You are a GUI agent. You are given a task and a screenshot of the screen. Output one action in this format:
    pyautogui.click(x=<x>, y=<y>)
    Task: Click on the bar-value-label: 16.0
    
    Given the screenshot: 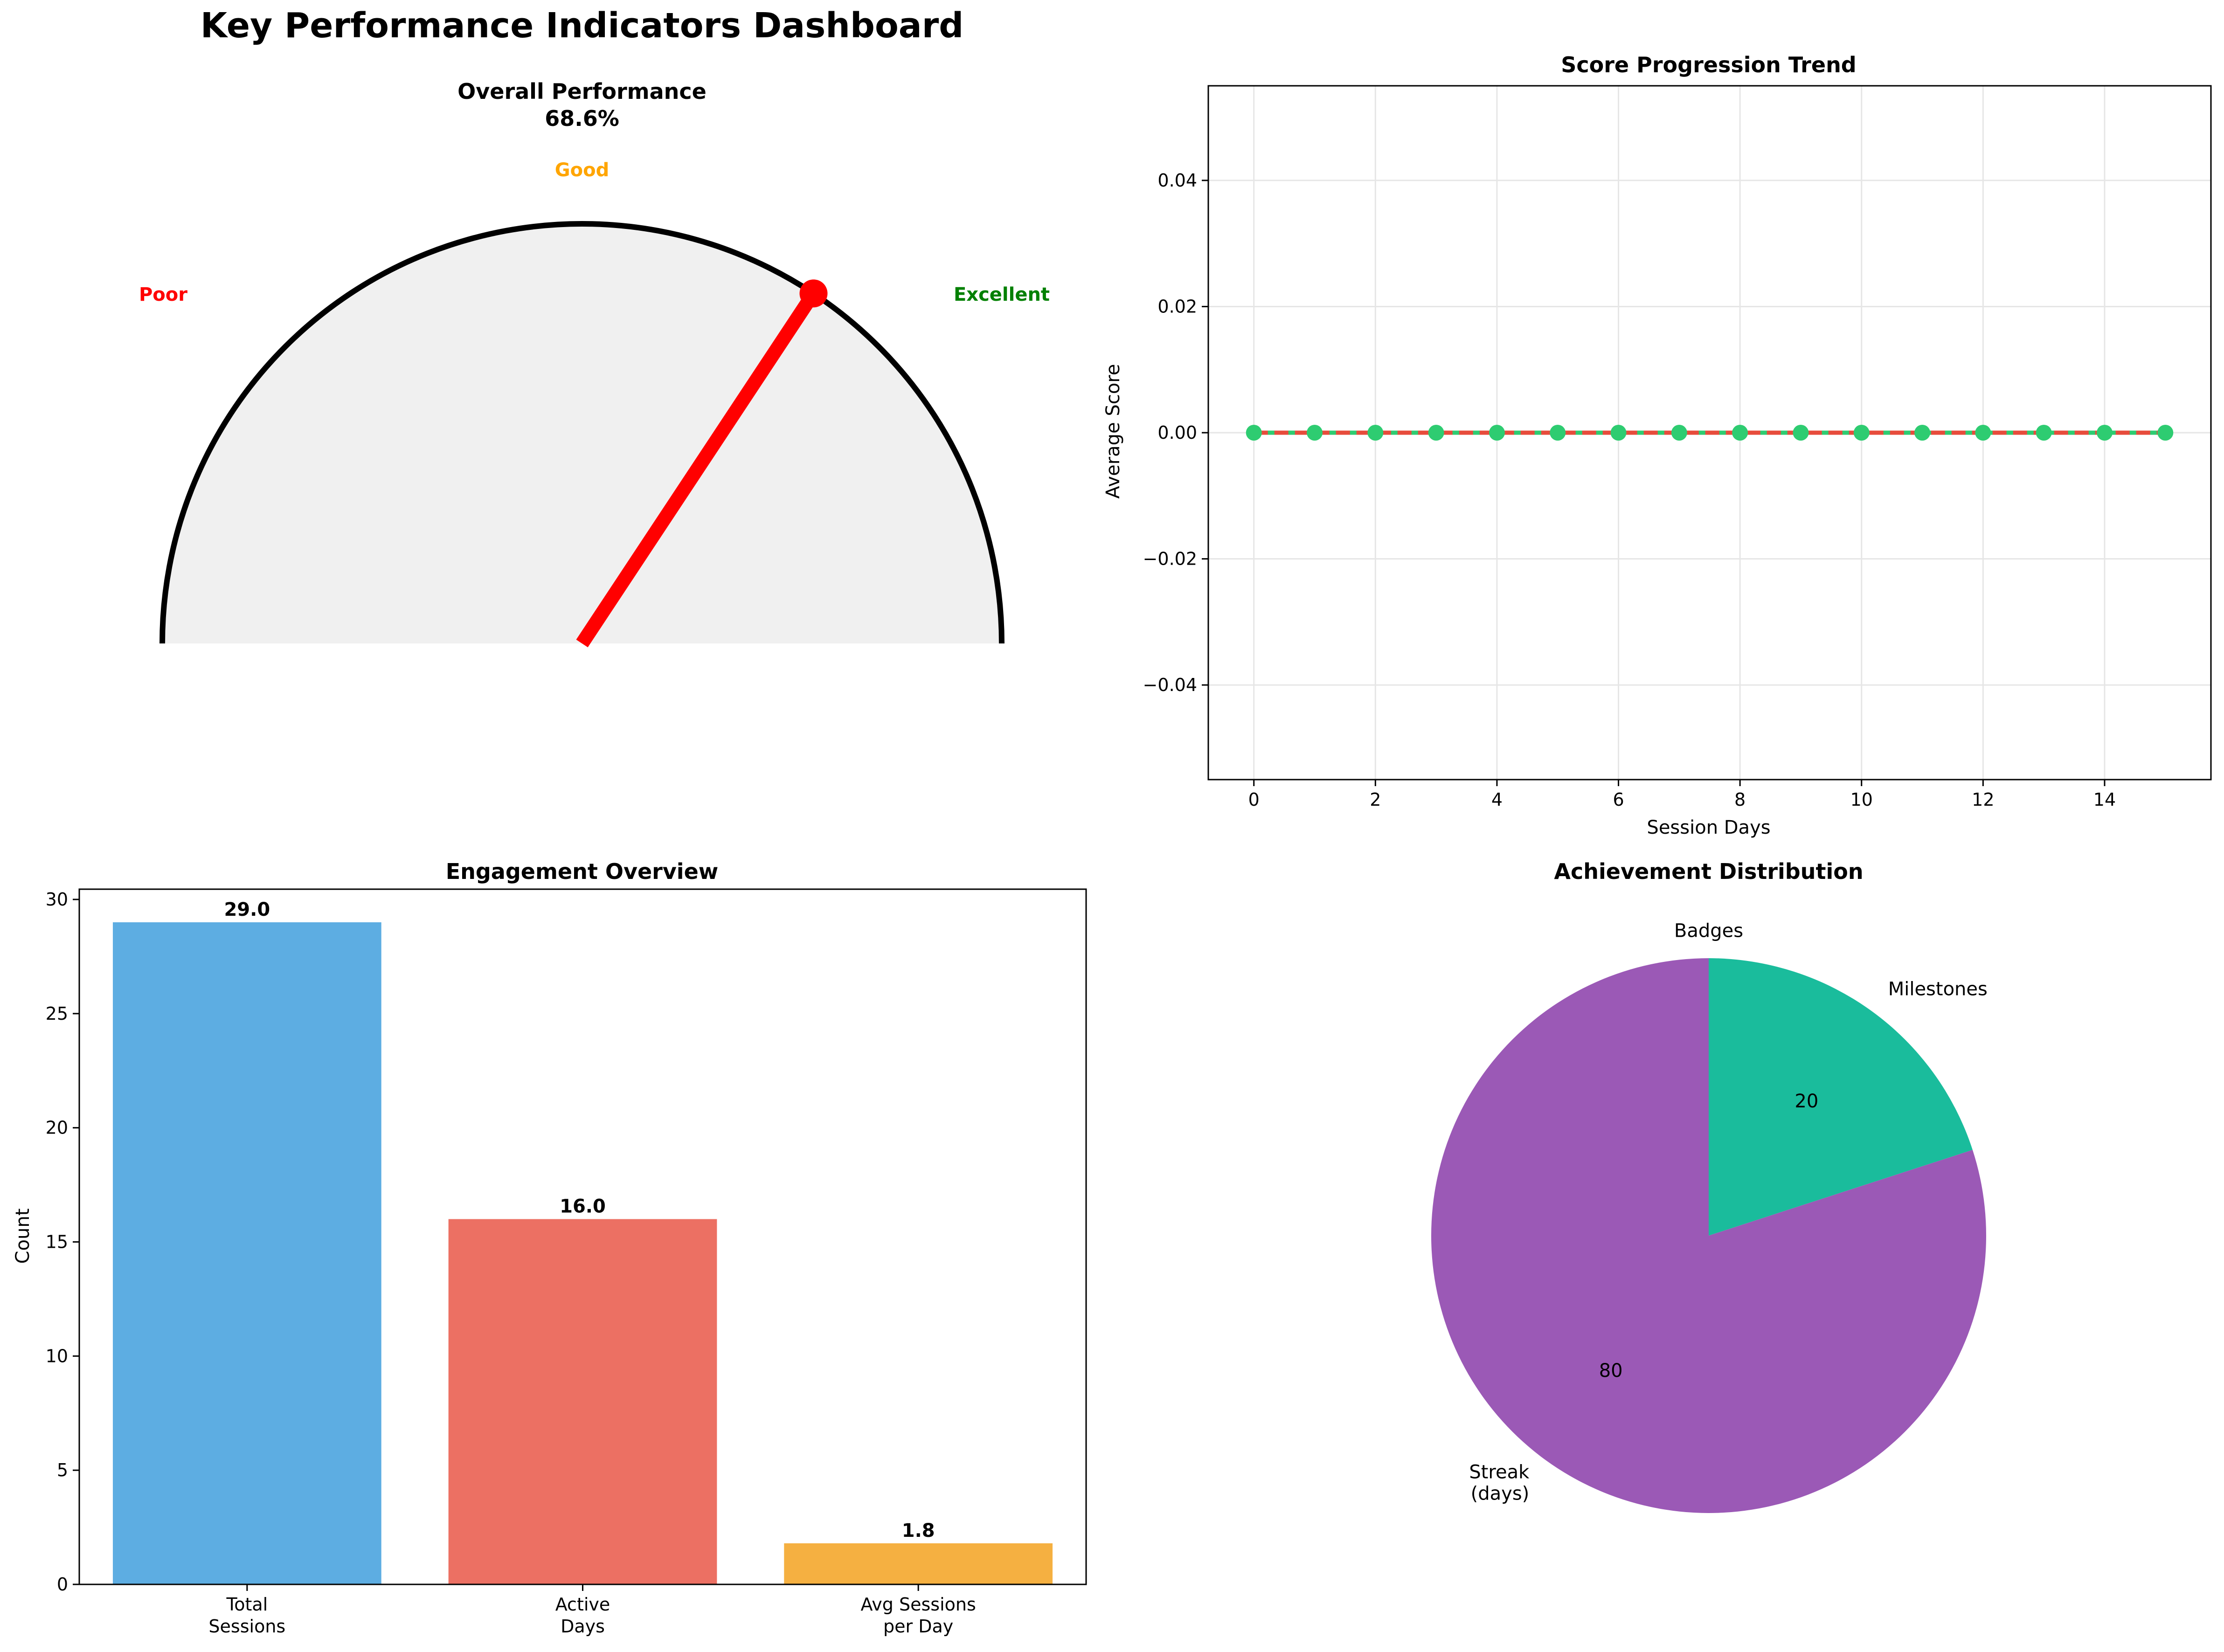 What is the action you would take?
    pyautogui.click(x=583, y=1206)
    